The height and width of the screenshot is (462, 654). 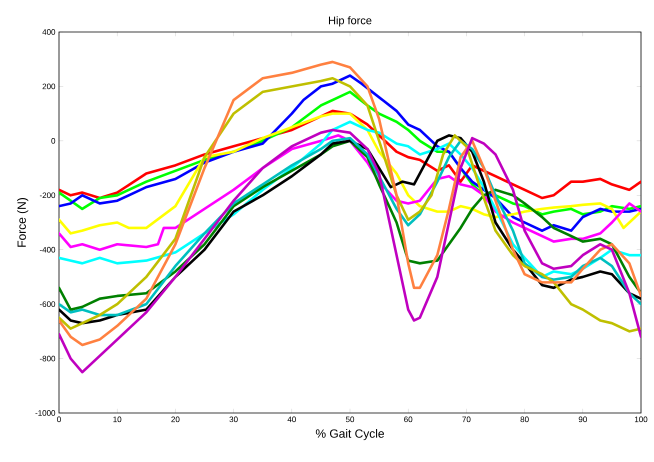 What do you see at coordinates (22, 222) in the screenshot?
I see `y-axis-title: Force (N)` at bounding box center [22, 222].